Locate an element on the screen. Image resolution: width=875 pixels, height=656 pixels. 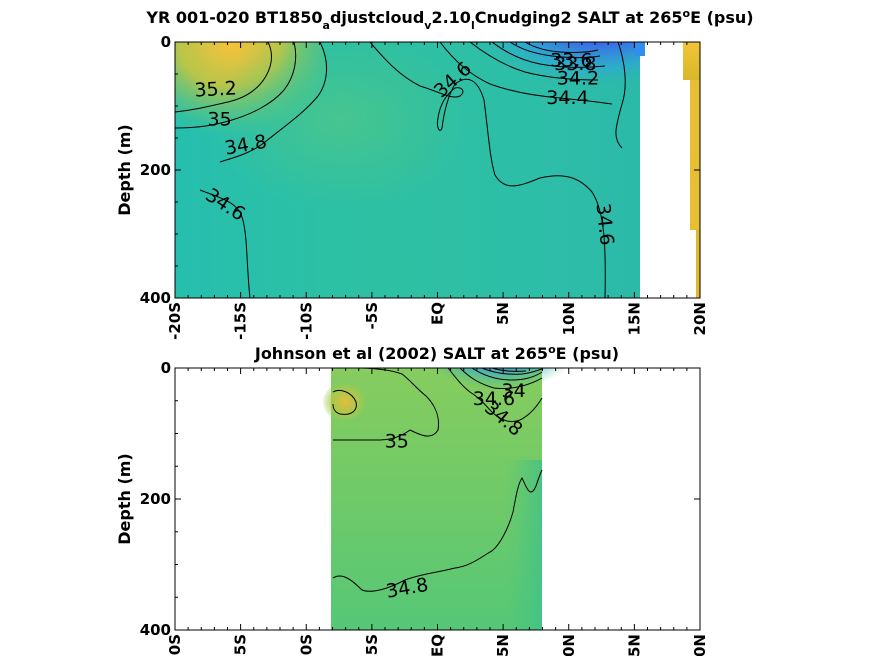
title-segment: 2.10 is located at coordinates (450, 17).